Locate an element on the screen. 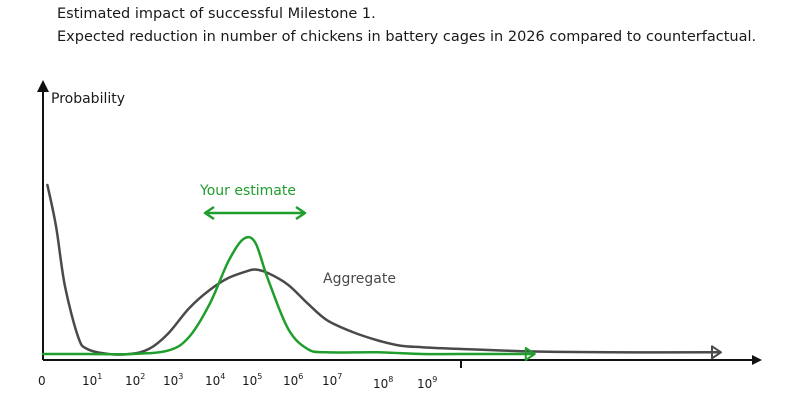  x-tick-label: 10¹ is located at coordinates (92, 380).